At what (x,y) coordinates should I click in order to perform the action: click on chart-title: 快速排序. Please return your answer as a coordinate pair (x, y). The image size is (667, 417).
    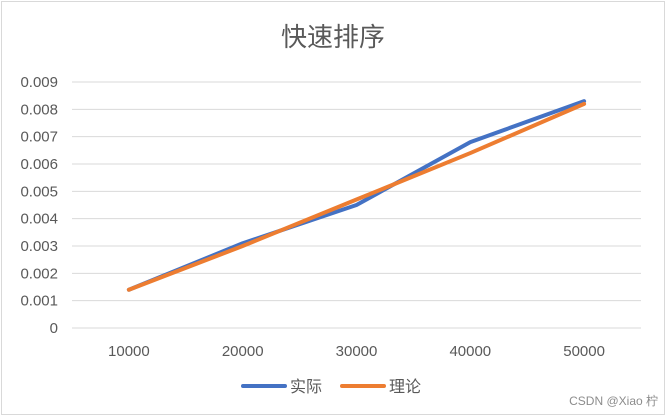
    Looking at the image, I should click on (333, 38).